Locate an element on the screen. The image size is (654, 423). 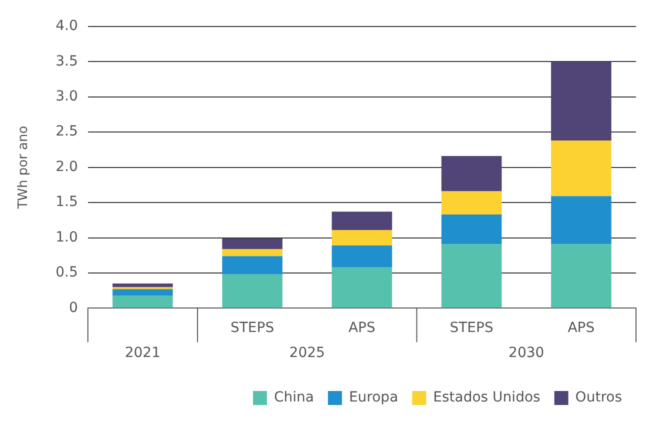
legend-label: Europa is located at coordinates (373, 398).